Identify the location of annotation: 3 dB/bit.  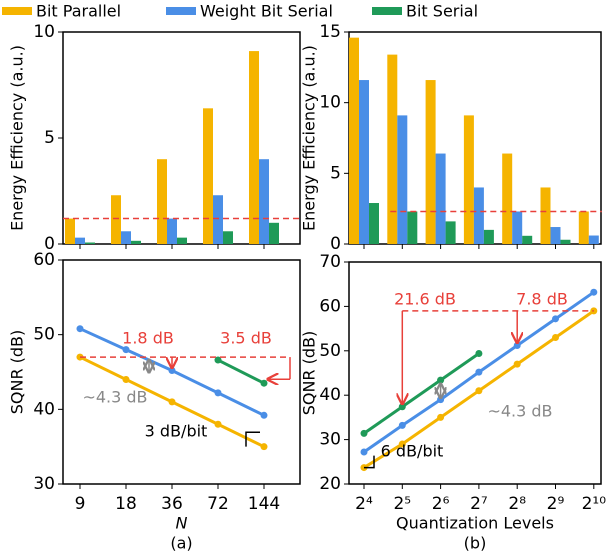
(176, 431).